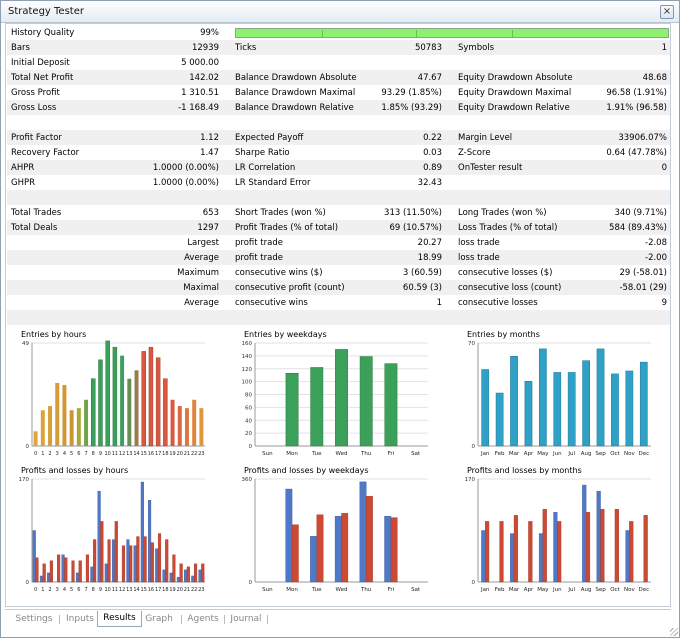  I want to click on stat-value: 3 (60.59), so click(422, 273).